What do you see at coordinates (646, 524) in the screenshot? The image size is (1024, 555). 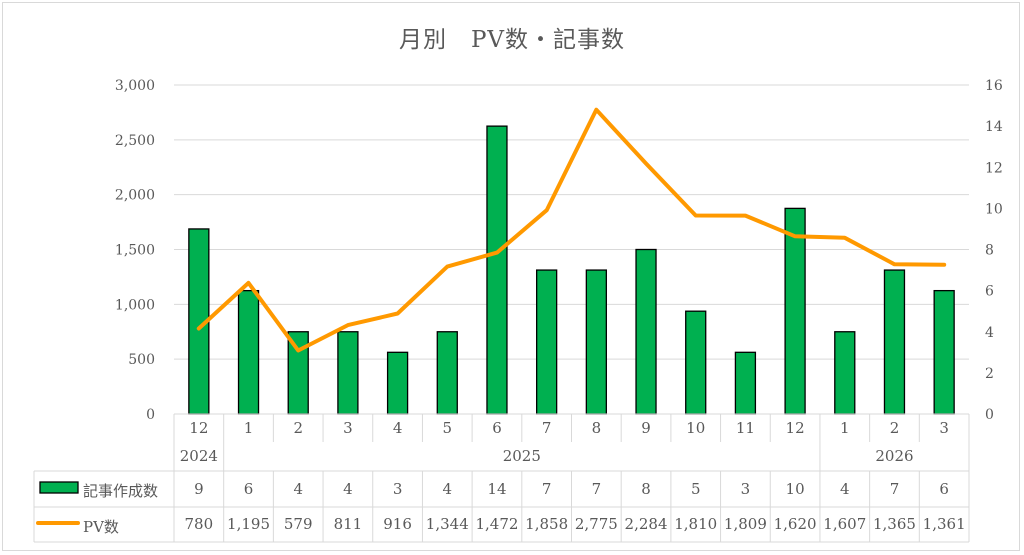 I see `pv-value: 2,284` at bounding box center [646, 524].